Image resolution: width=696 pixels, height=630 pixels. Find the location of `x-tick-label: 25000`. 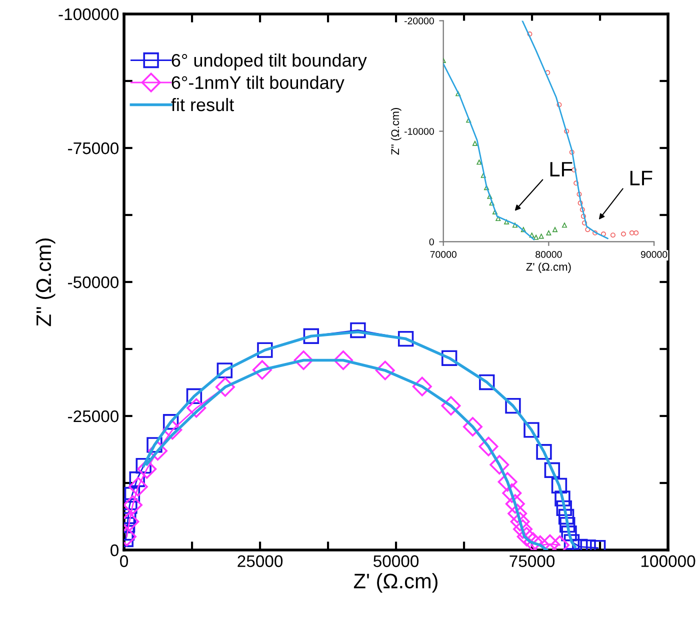

x-tick-label: 25000 is located at coordinates (260, 561).